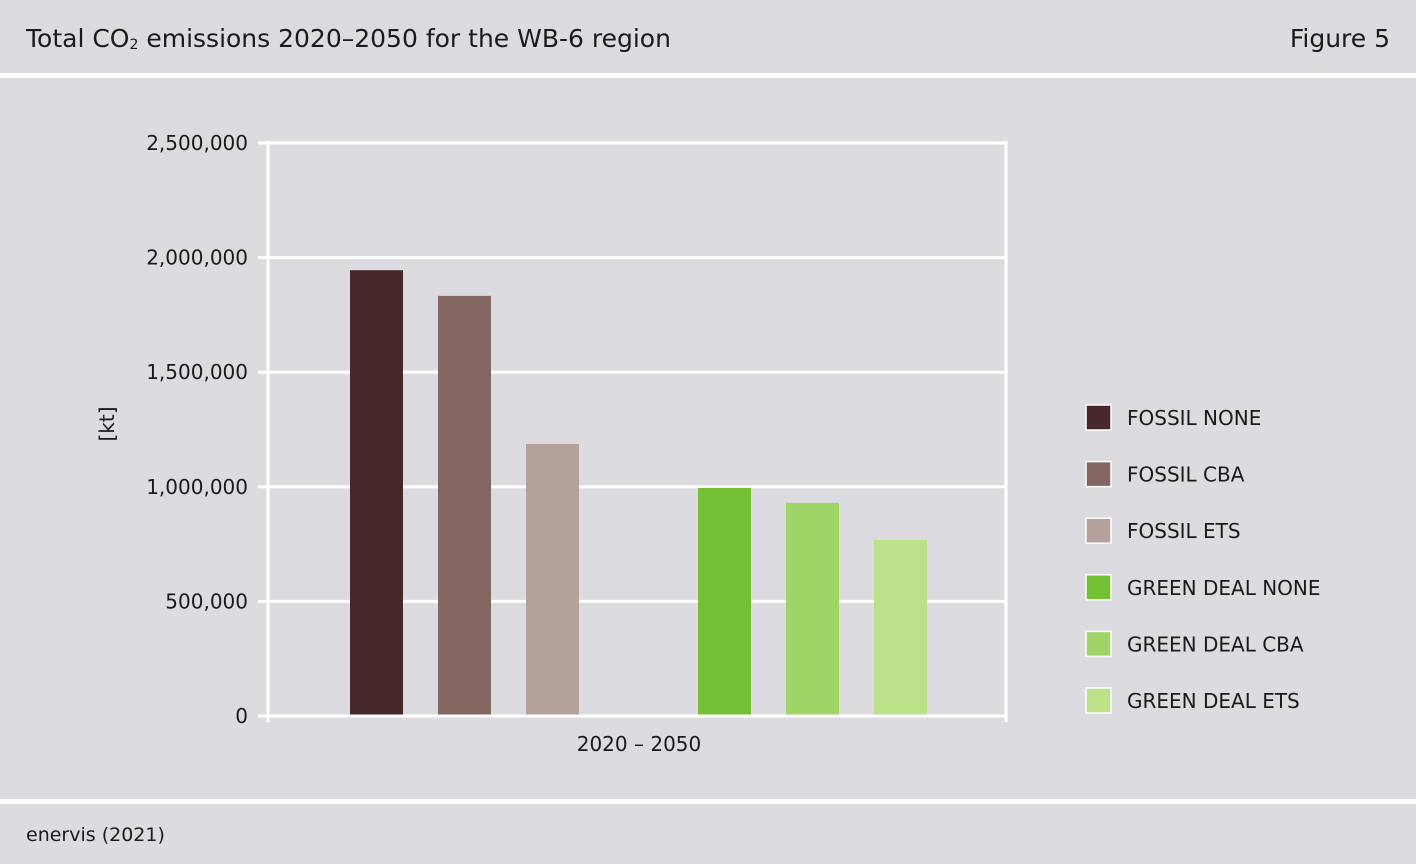 Image resolution: width=1416 pixels, height=864 pixels. Describe the element at coordinates (206, 601) in the screenshot. I see `y-tick-label: 500,000` at that location.